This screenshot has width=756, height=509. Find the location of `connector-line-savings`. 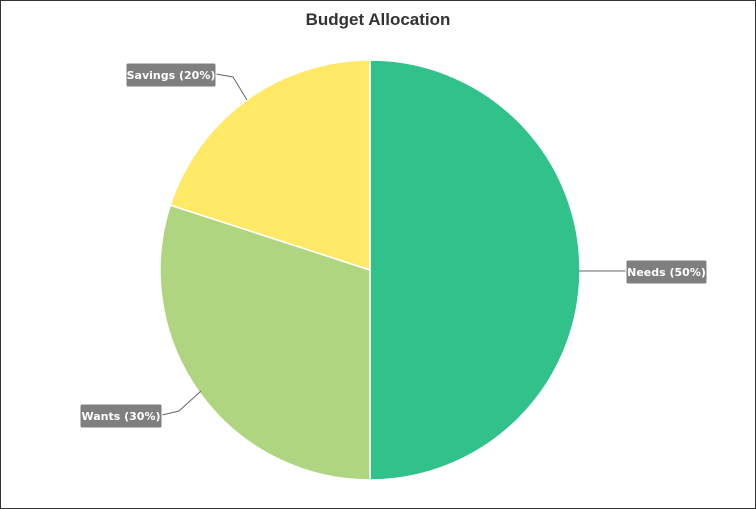

connector-line-savings is located at coordinates (231, 87).